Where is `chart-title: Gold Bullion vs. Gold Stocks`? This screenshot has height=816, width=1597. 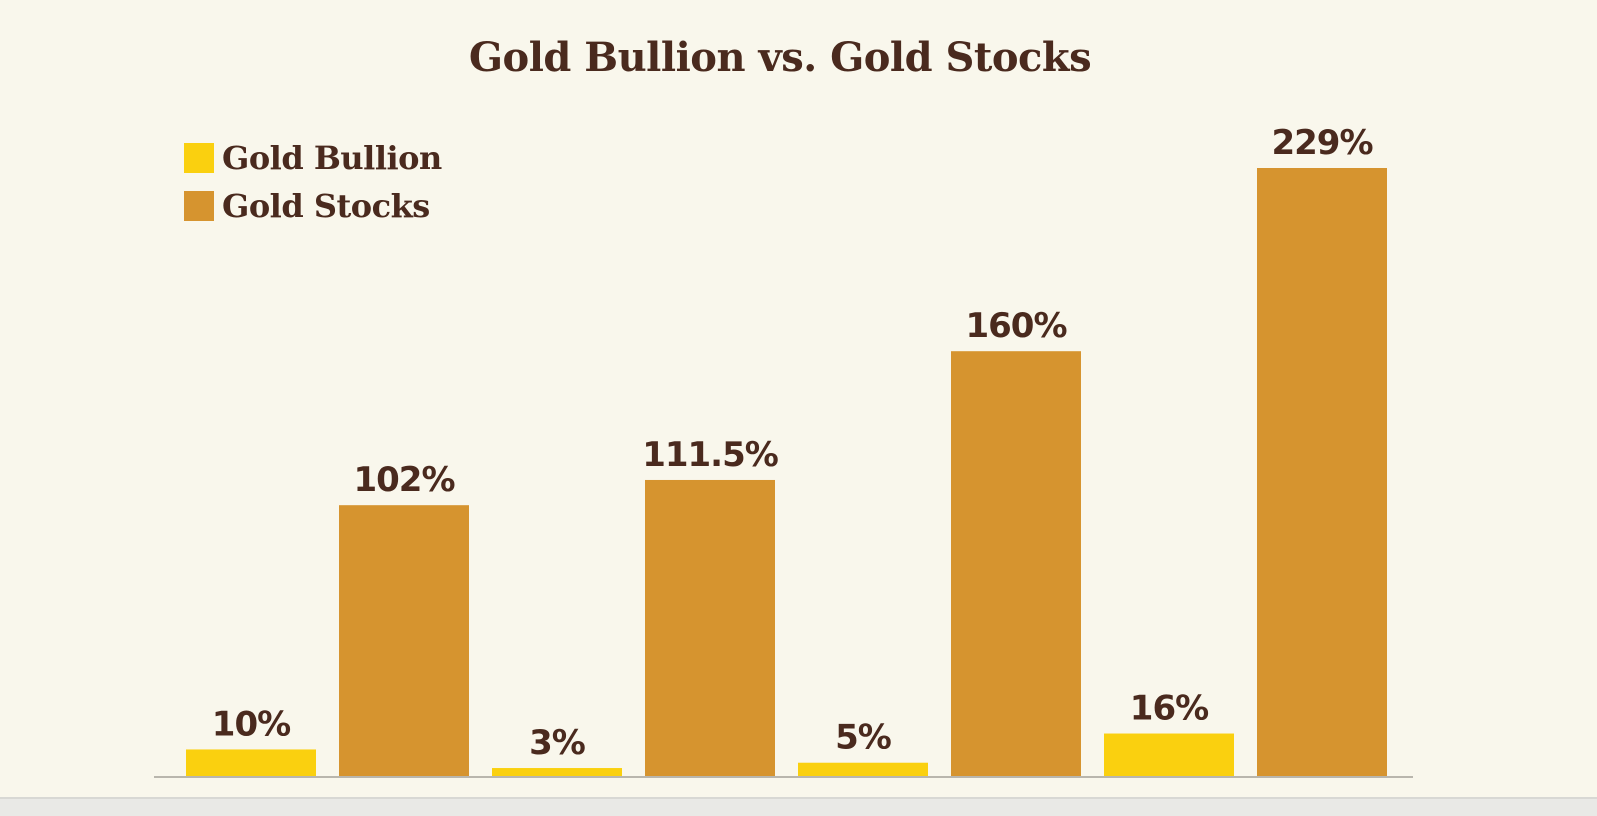
chart-title: Gold Bullion vs. Gold Stocks is located at coordinates (780, 57).